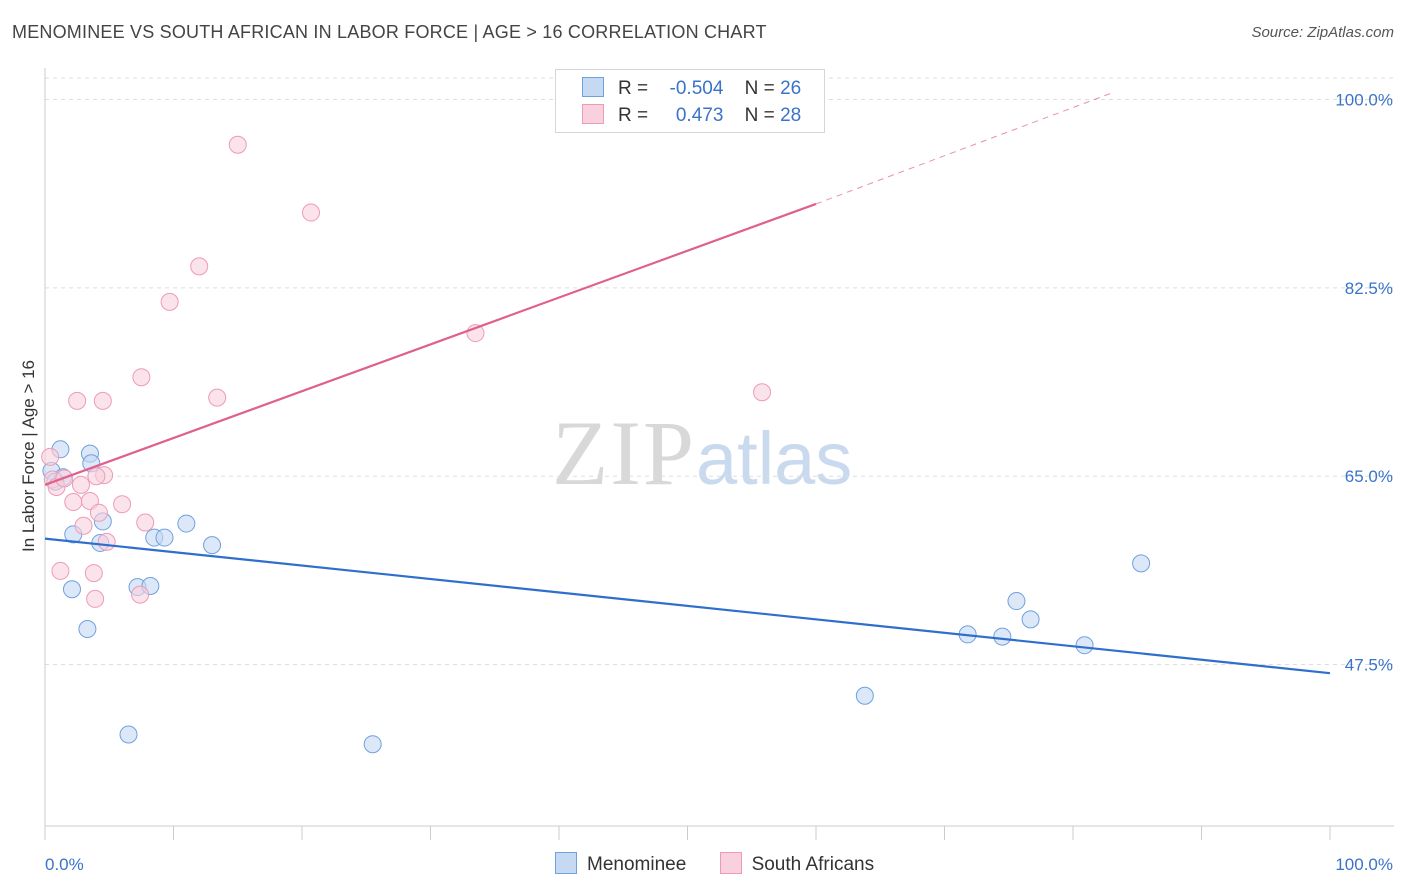 This screenshot has width=1406, height=892. What do you see at coordinates (791, 88) in the screenshot?
I see `menominee-n-value: 26` at bounding box center [791, 88].